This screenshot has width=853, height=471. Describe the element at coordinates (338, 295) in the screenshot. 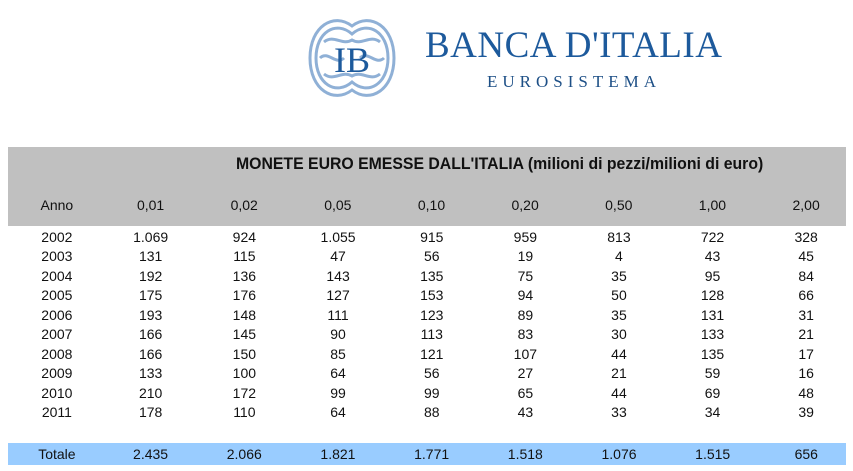

I see `value-cell: 127` at that location.